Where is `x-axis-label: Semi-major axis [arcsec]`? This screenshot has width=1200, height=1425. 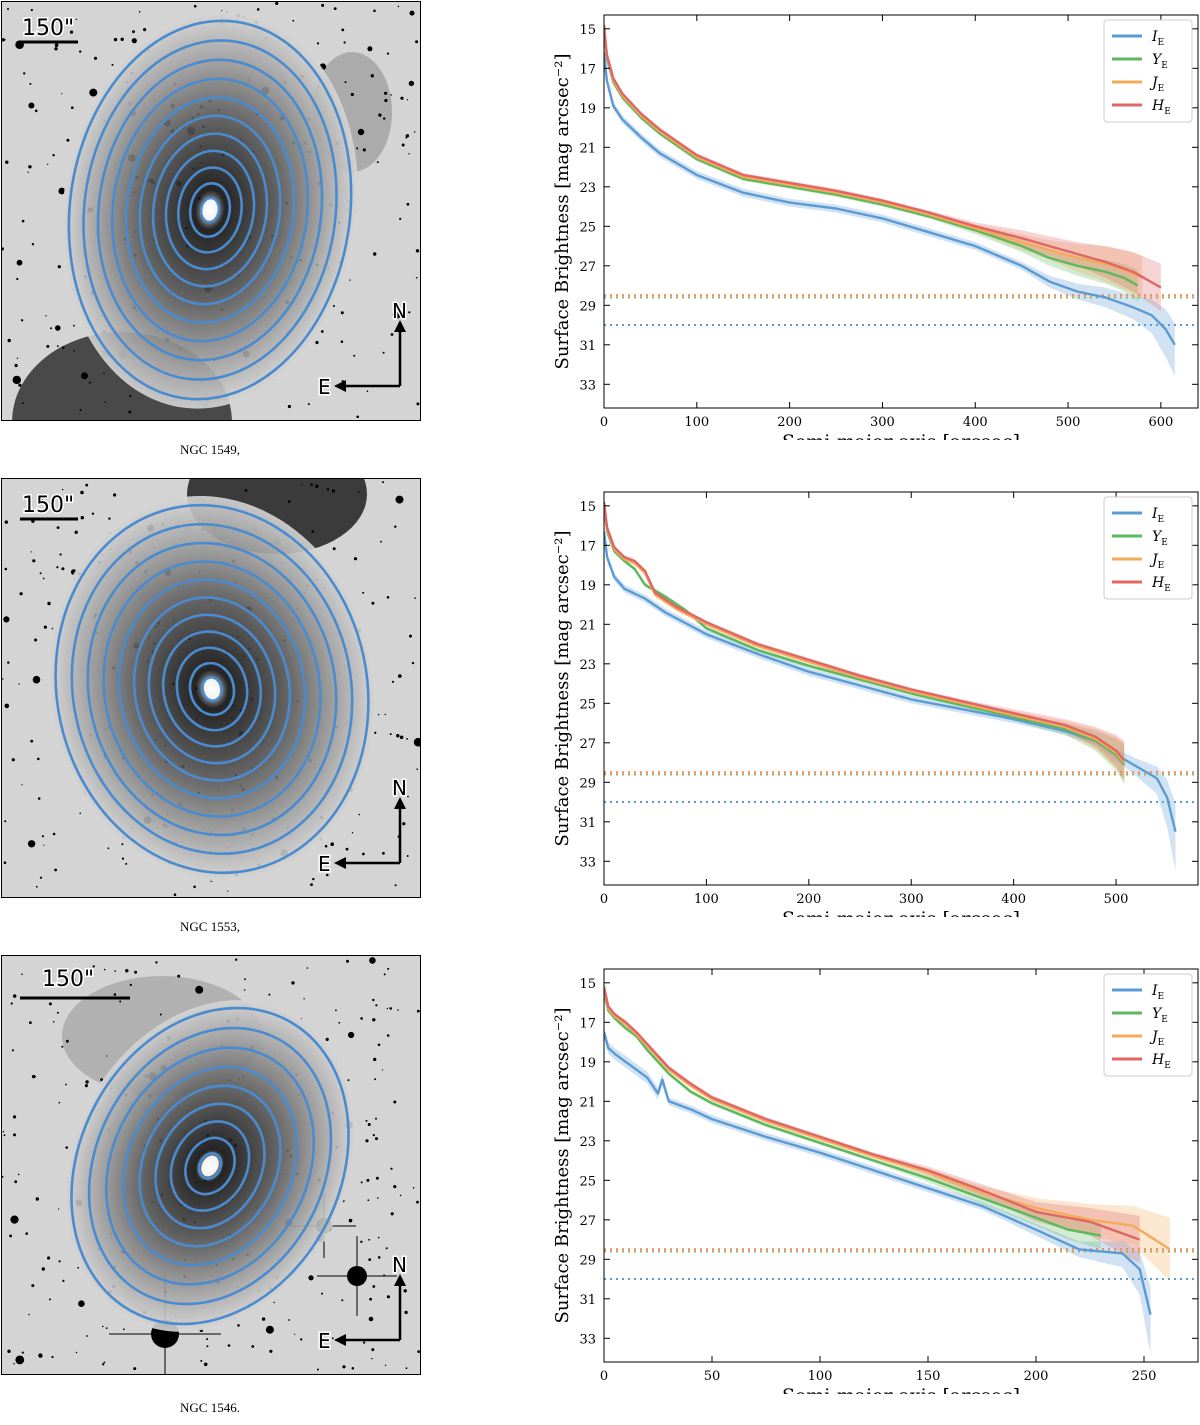 x-axis-label: Semi-major axis [arcsec] is located at coordinates (901, 435).